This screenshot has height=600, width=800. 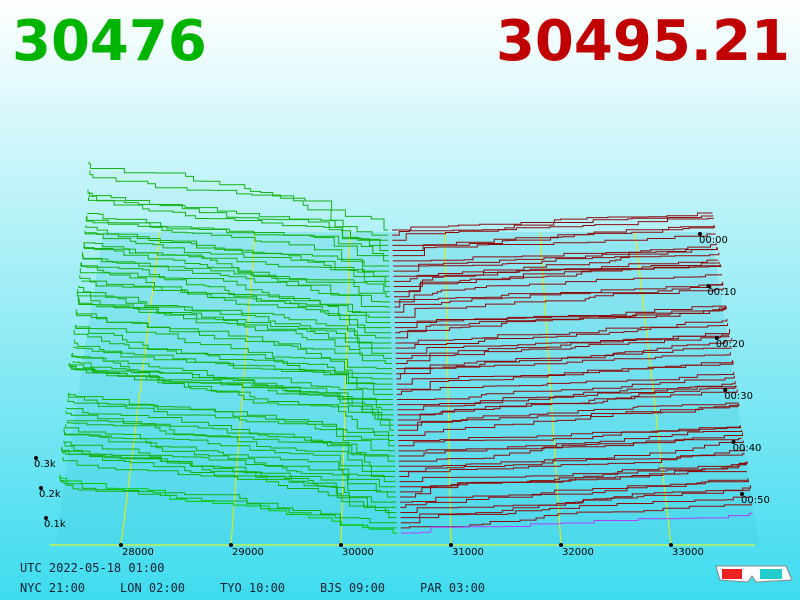 What do you see at coordinates (468, 552) in the screenshot?
I see `x-tick-label: 31000` at bounding box center [468, 552].